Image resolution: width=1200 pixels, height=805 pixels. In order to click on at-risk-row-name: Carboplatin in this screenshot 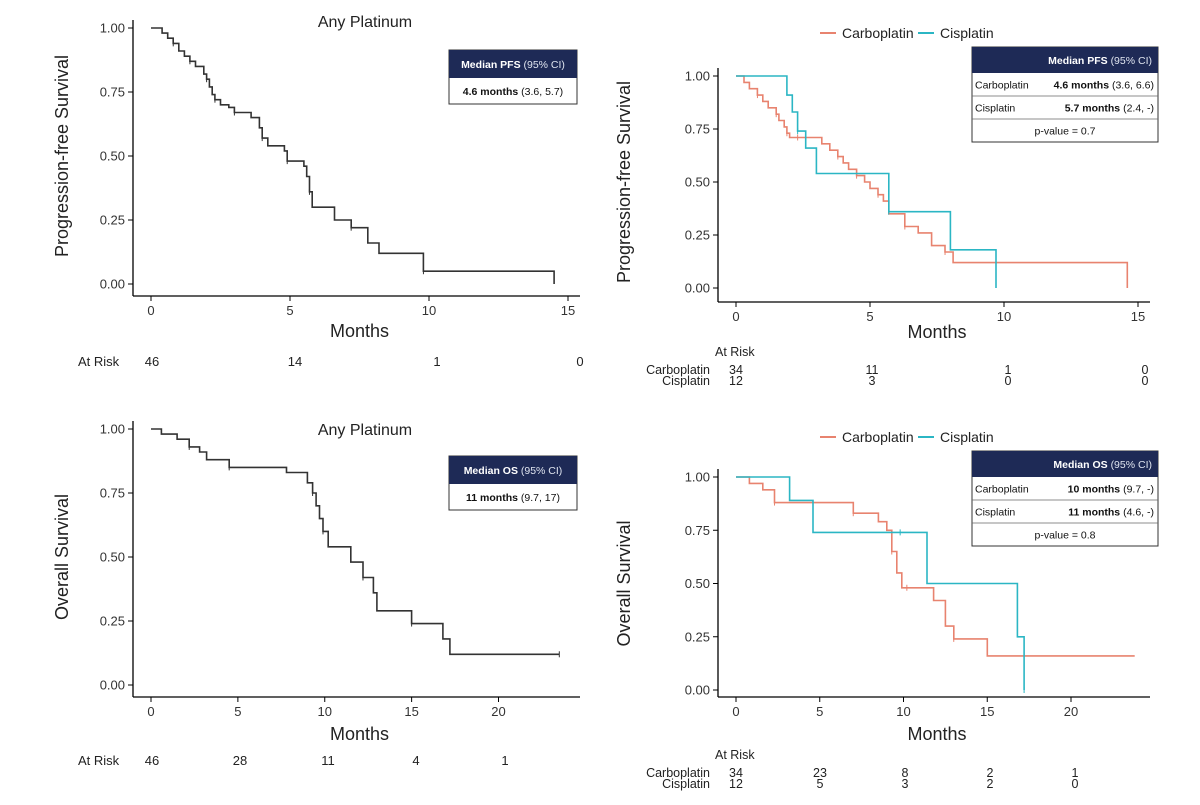, I will do `click(678, 370)`.